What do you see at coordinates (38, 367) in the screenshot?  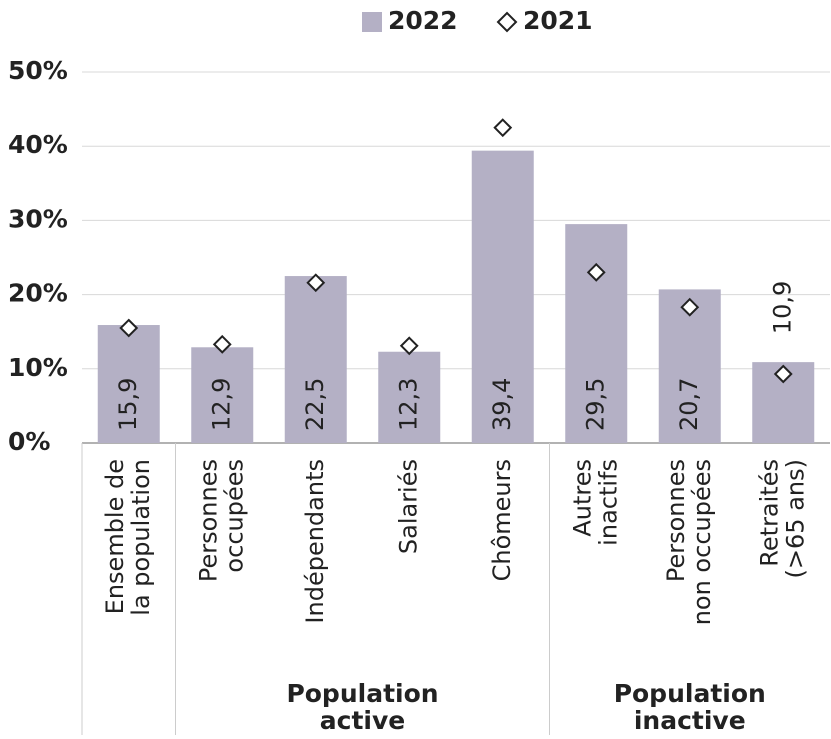 I see `y-tick-label: 10%` at bounding box center [38, 367].